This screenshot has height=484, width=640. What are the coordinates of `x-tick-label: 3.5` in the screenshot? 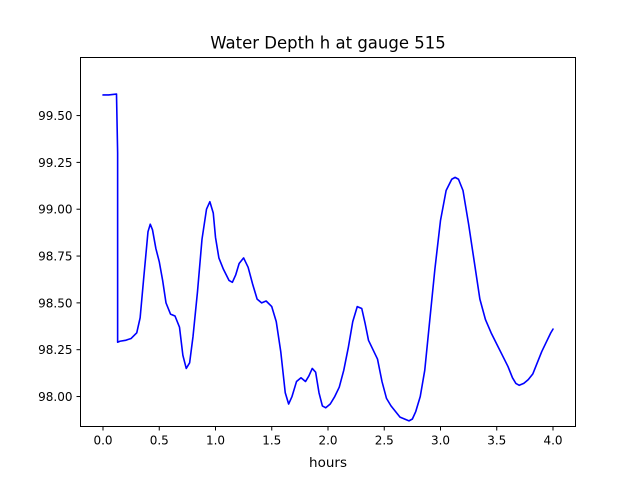 It's located at (496, 441).